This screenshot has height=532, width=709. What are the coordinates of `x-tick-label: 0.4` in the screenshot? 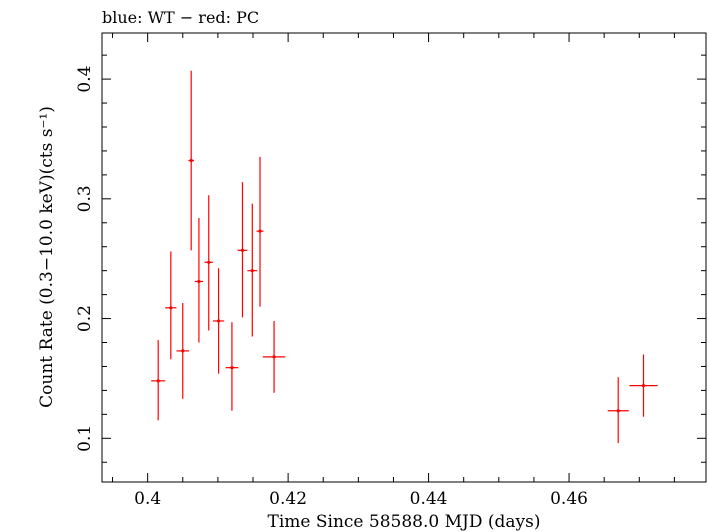 It's located at (147, 499).